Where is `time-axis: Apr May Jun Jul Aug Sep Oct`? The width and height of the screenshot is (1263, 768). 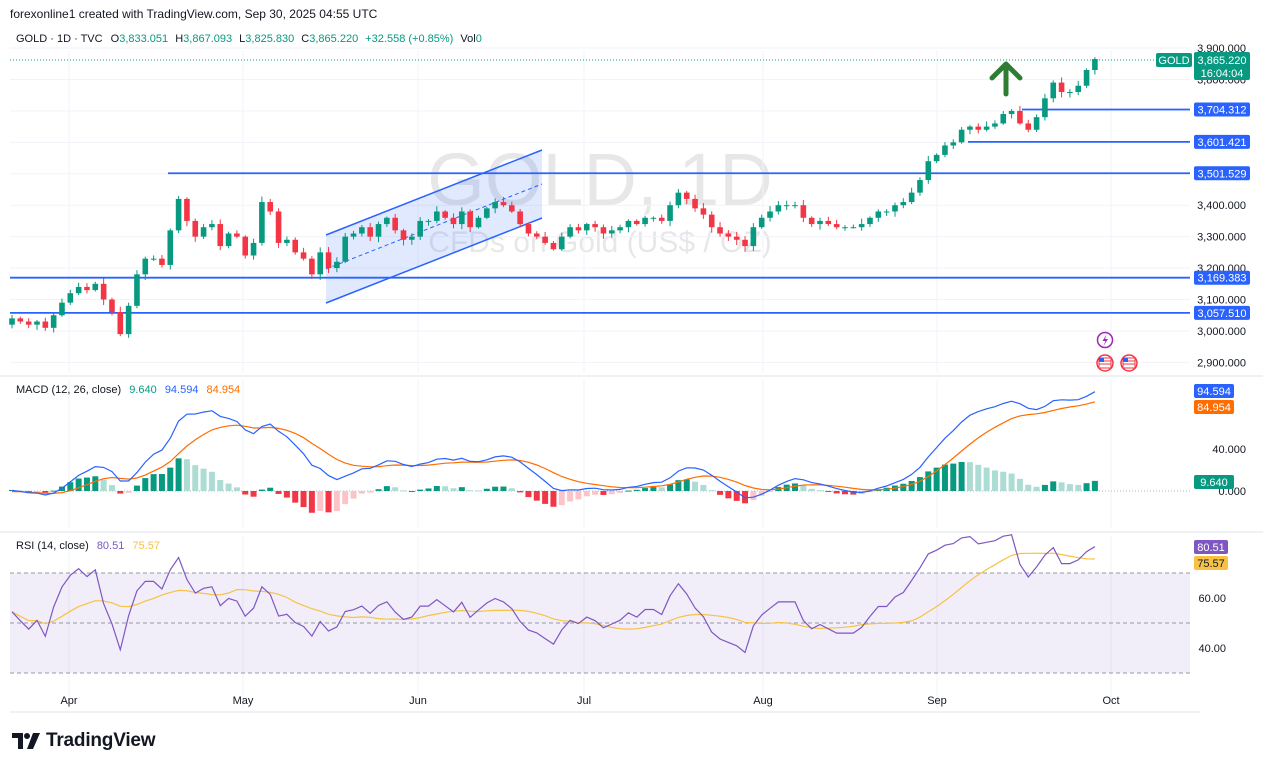
time-axis: Apr May Jun Jul Aug Sep Oct is located at coordinates (589, 701).